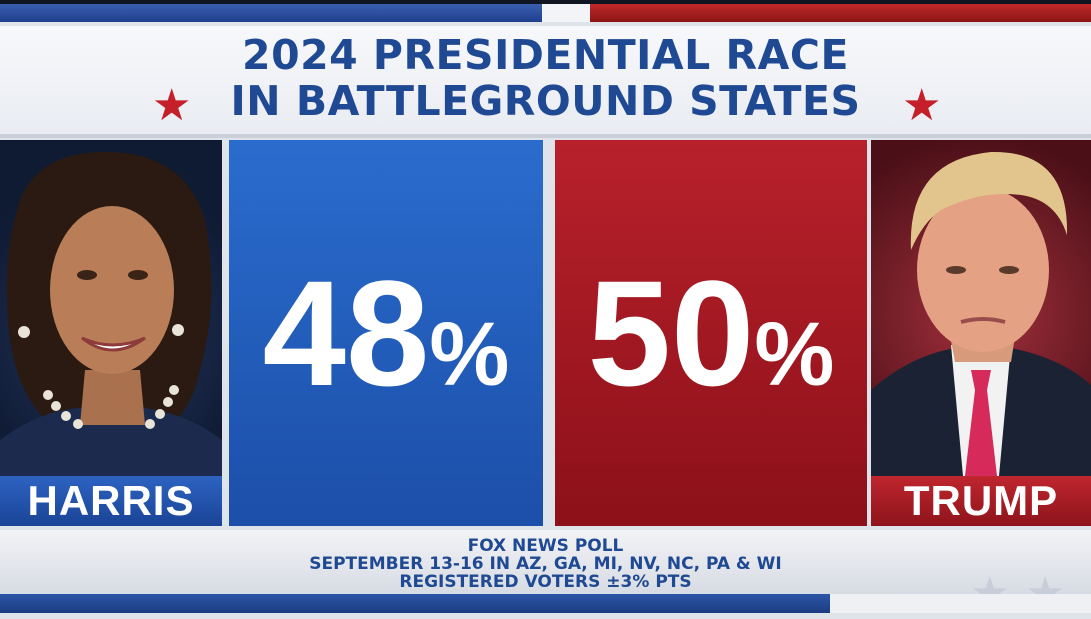 This screenshot has width=1091, height=619. I want to click on bottom-stripe, so click(545, 603).